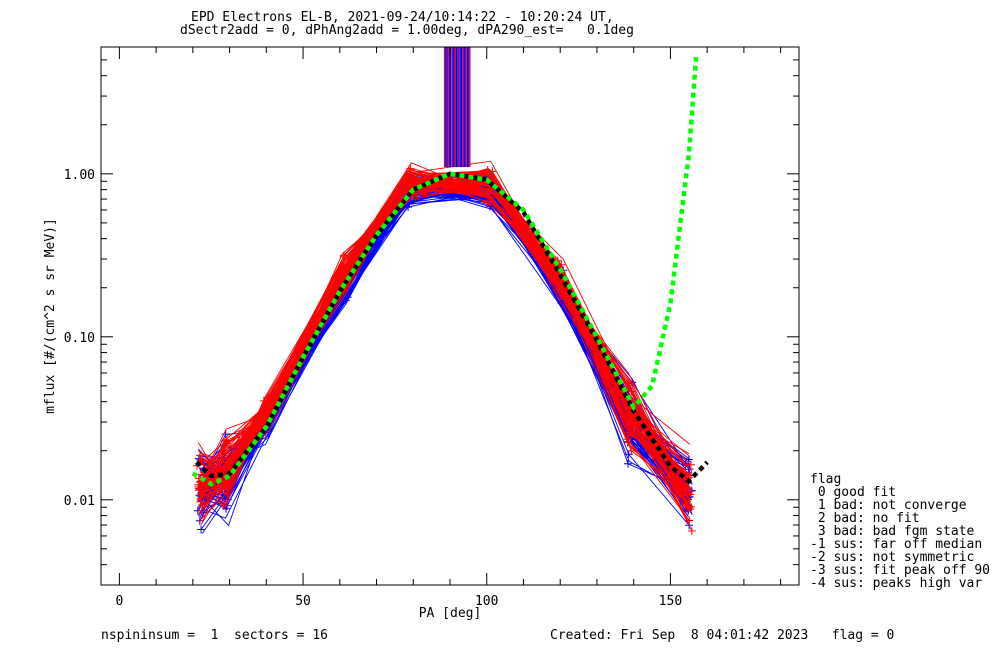 The width and height of the screenshot is (1000, 650). What do you see at coordinates (865, 518) in the screenshot?
I see `legend-item: 2 bad: no fit` at bounding box center [865, 518].